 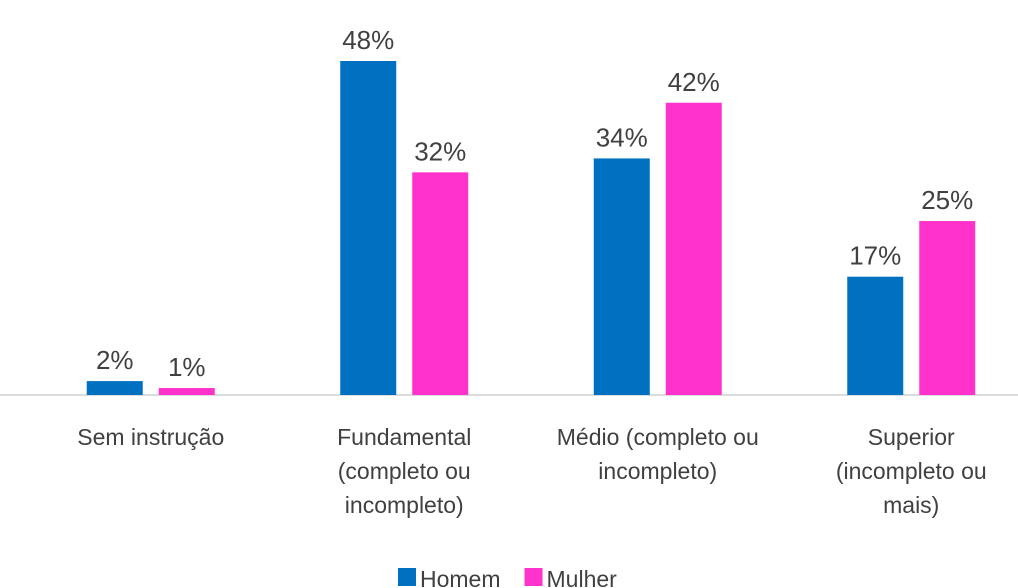 What do you see at coordinates (582, 577) in the screenshot?
I see `legend-label: Mulher` at bounding box center [582, 577].